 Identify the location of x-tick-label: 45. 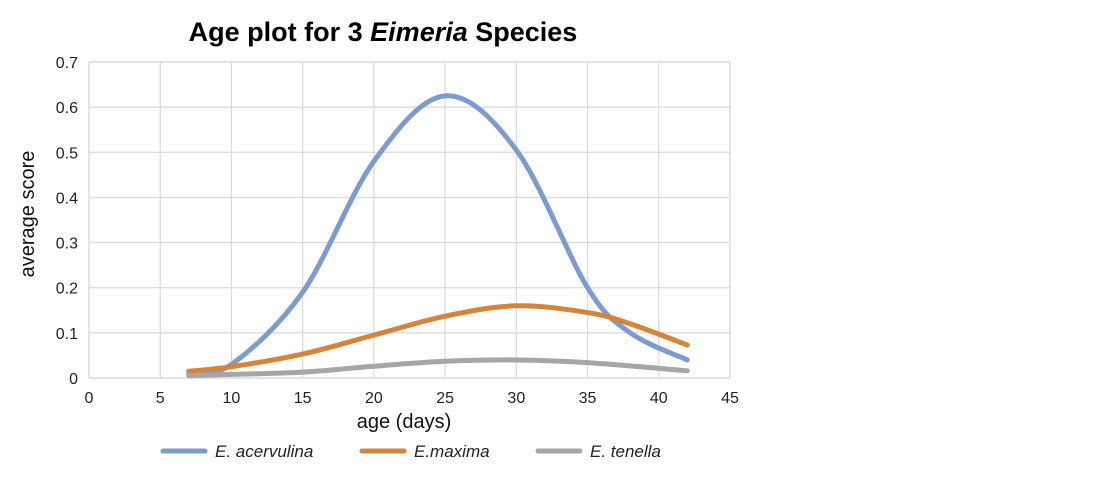
(730, 398).